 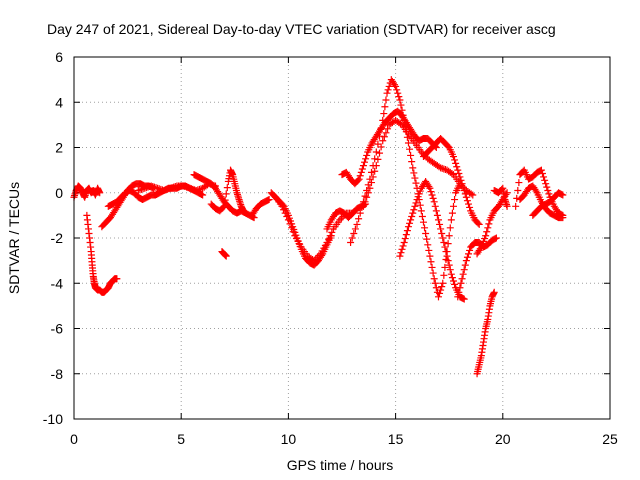 I want to click on x-tick-label: 25, so click(x=610, y=439).